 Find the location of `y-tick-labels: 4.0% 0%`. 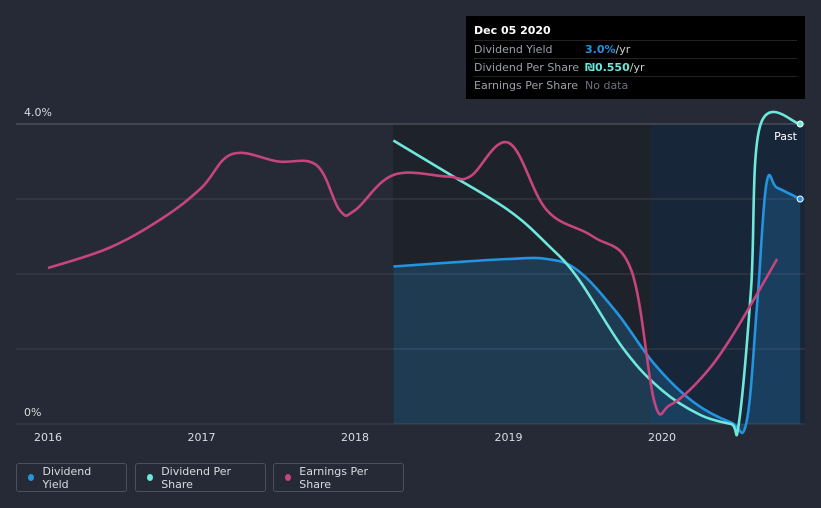

y-tick-labels: 4.0% 0% is located at coordinates (38, 262).